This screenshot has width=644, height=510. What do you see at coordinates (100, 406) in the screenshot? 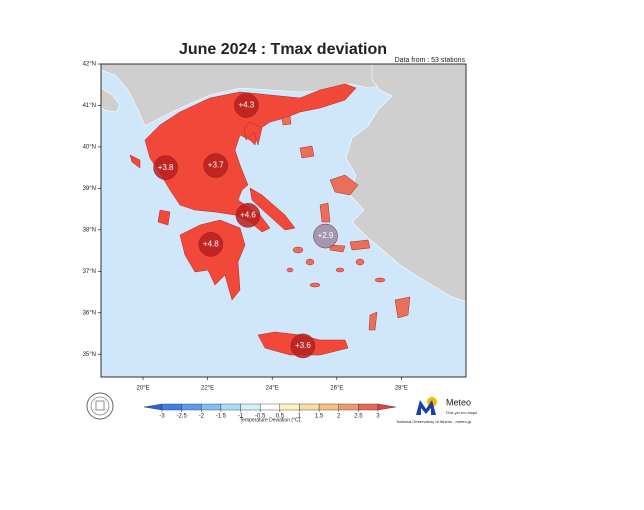
I see `seal` at bounding box center [100, 406].